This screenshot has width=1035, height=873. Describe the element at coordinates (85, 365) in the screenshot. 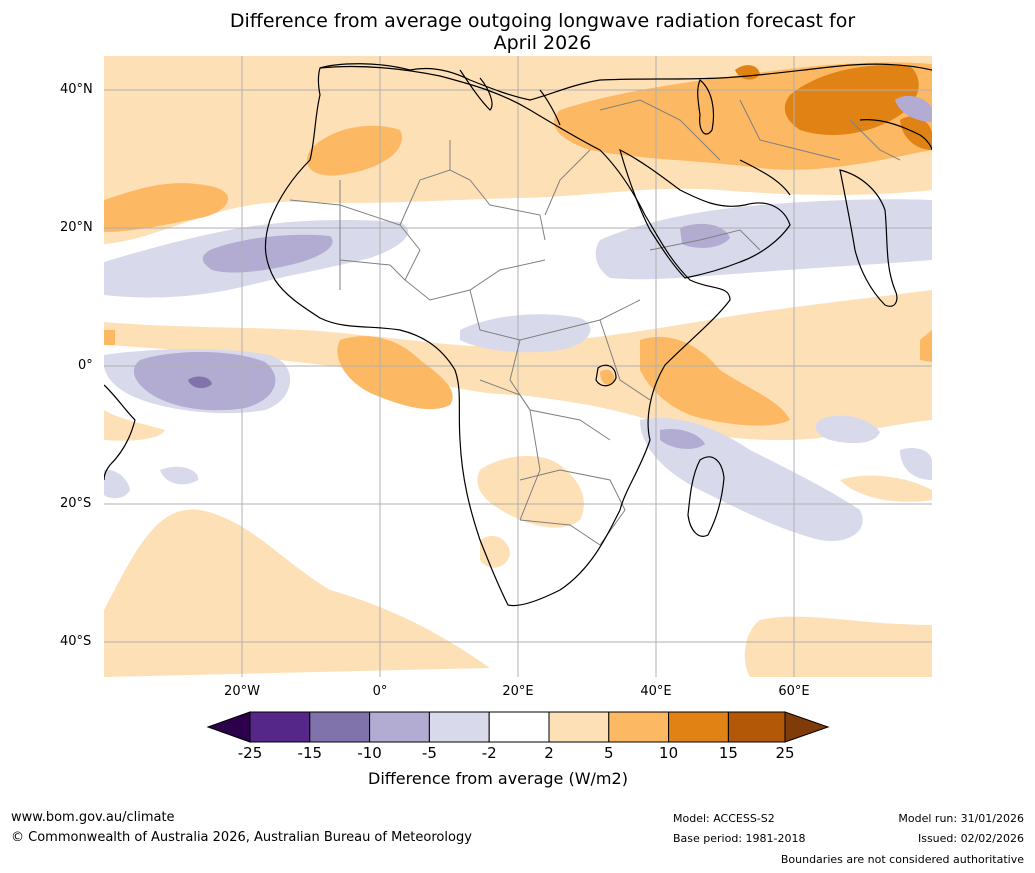

I see `lat-label-0: 0°` at that location.